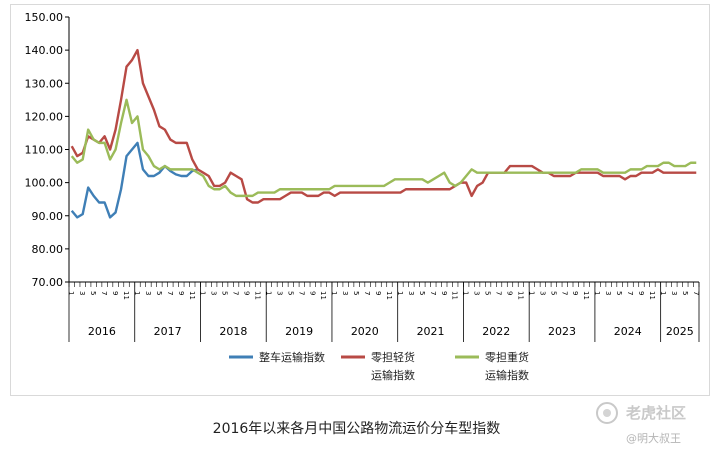  Describe the element at coordinates (562, 331) in the screenshot. I see `x-year-label: 2023` at that location.